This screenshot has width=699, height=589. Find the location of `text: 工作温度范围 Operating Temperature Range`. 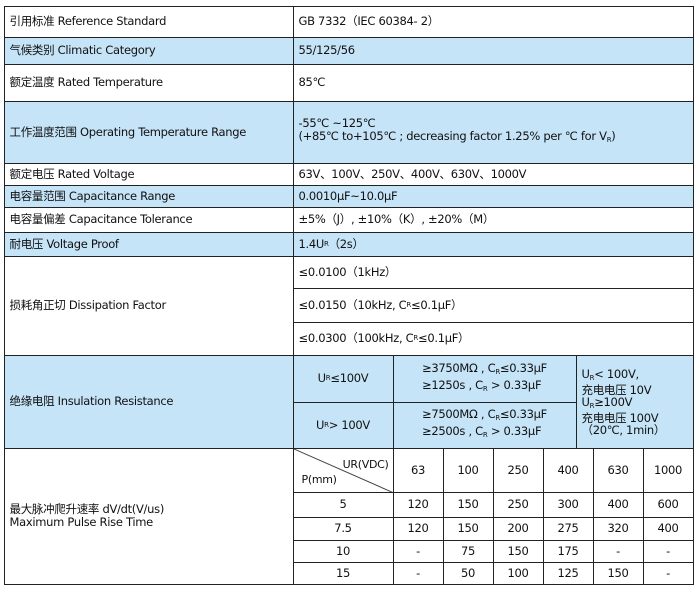

text: 工作温度范围 Operating Temperature Range is located at coordinates (128, 131).